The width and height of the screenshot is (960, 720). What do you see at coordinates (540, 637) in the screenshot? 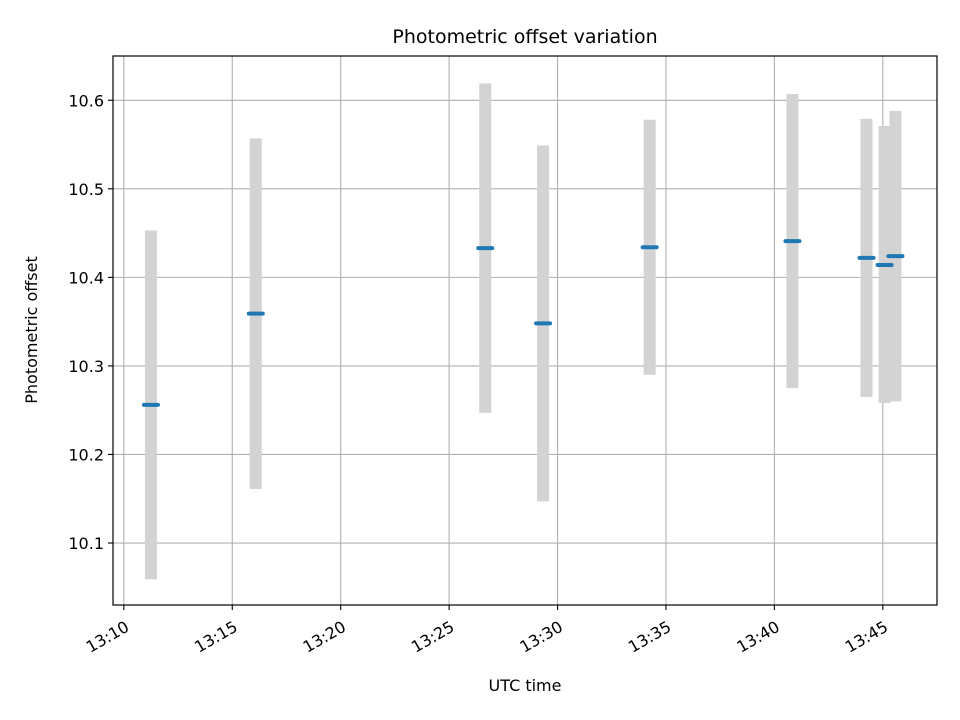
I see `x-tick-label: 13:30` at bounding box center [540, 637].